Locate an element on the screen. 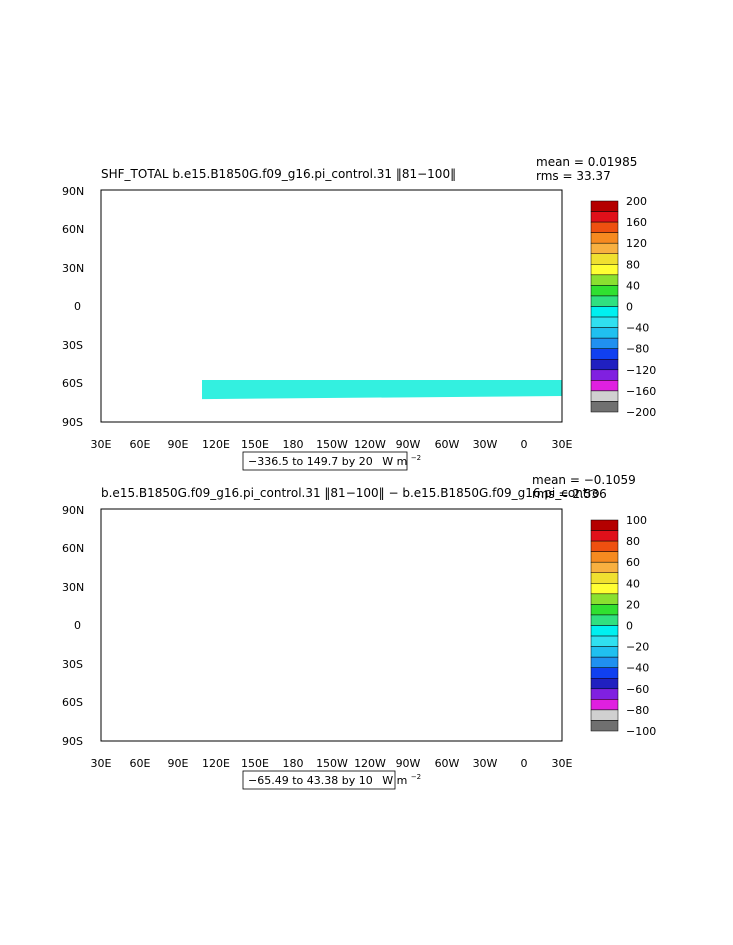 The height and width of the screenshot is (945, 733). mean-stat: mean = 0.01985 is located at coordinates (586, 162).